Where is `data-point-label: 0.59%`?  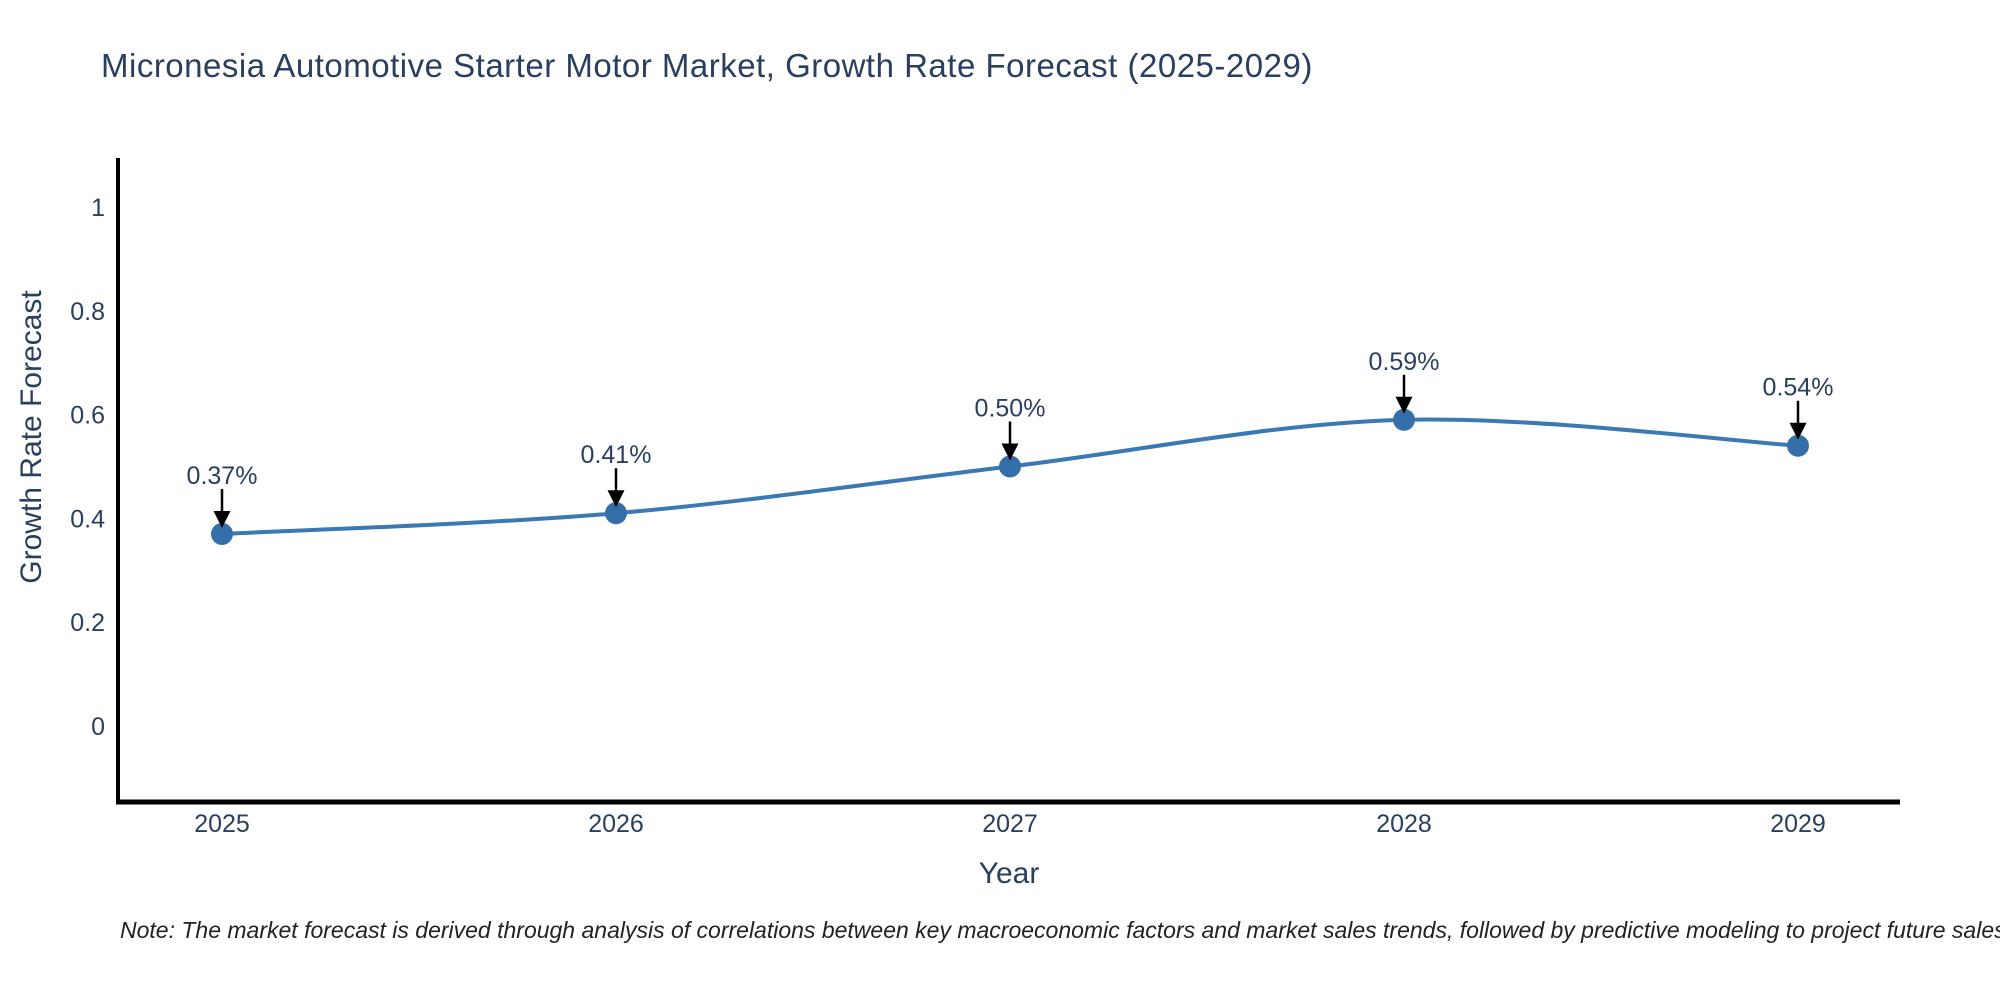
data-point-label: 0.59% is located at coordinates (1404, 362).